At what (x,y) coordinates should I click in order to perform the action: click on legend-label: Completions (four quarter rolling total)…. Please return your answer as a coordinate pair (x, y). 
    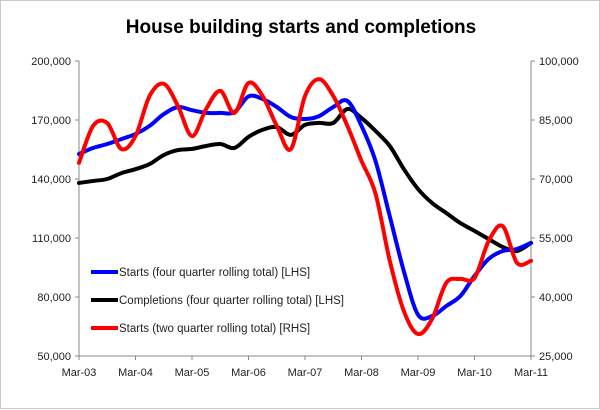
    Looking at the image, I should click on (231, 301).